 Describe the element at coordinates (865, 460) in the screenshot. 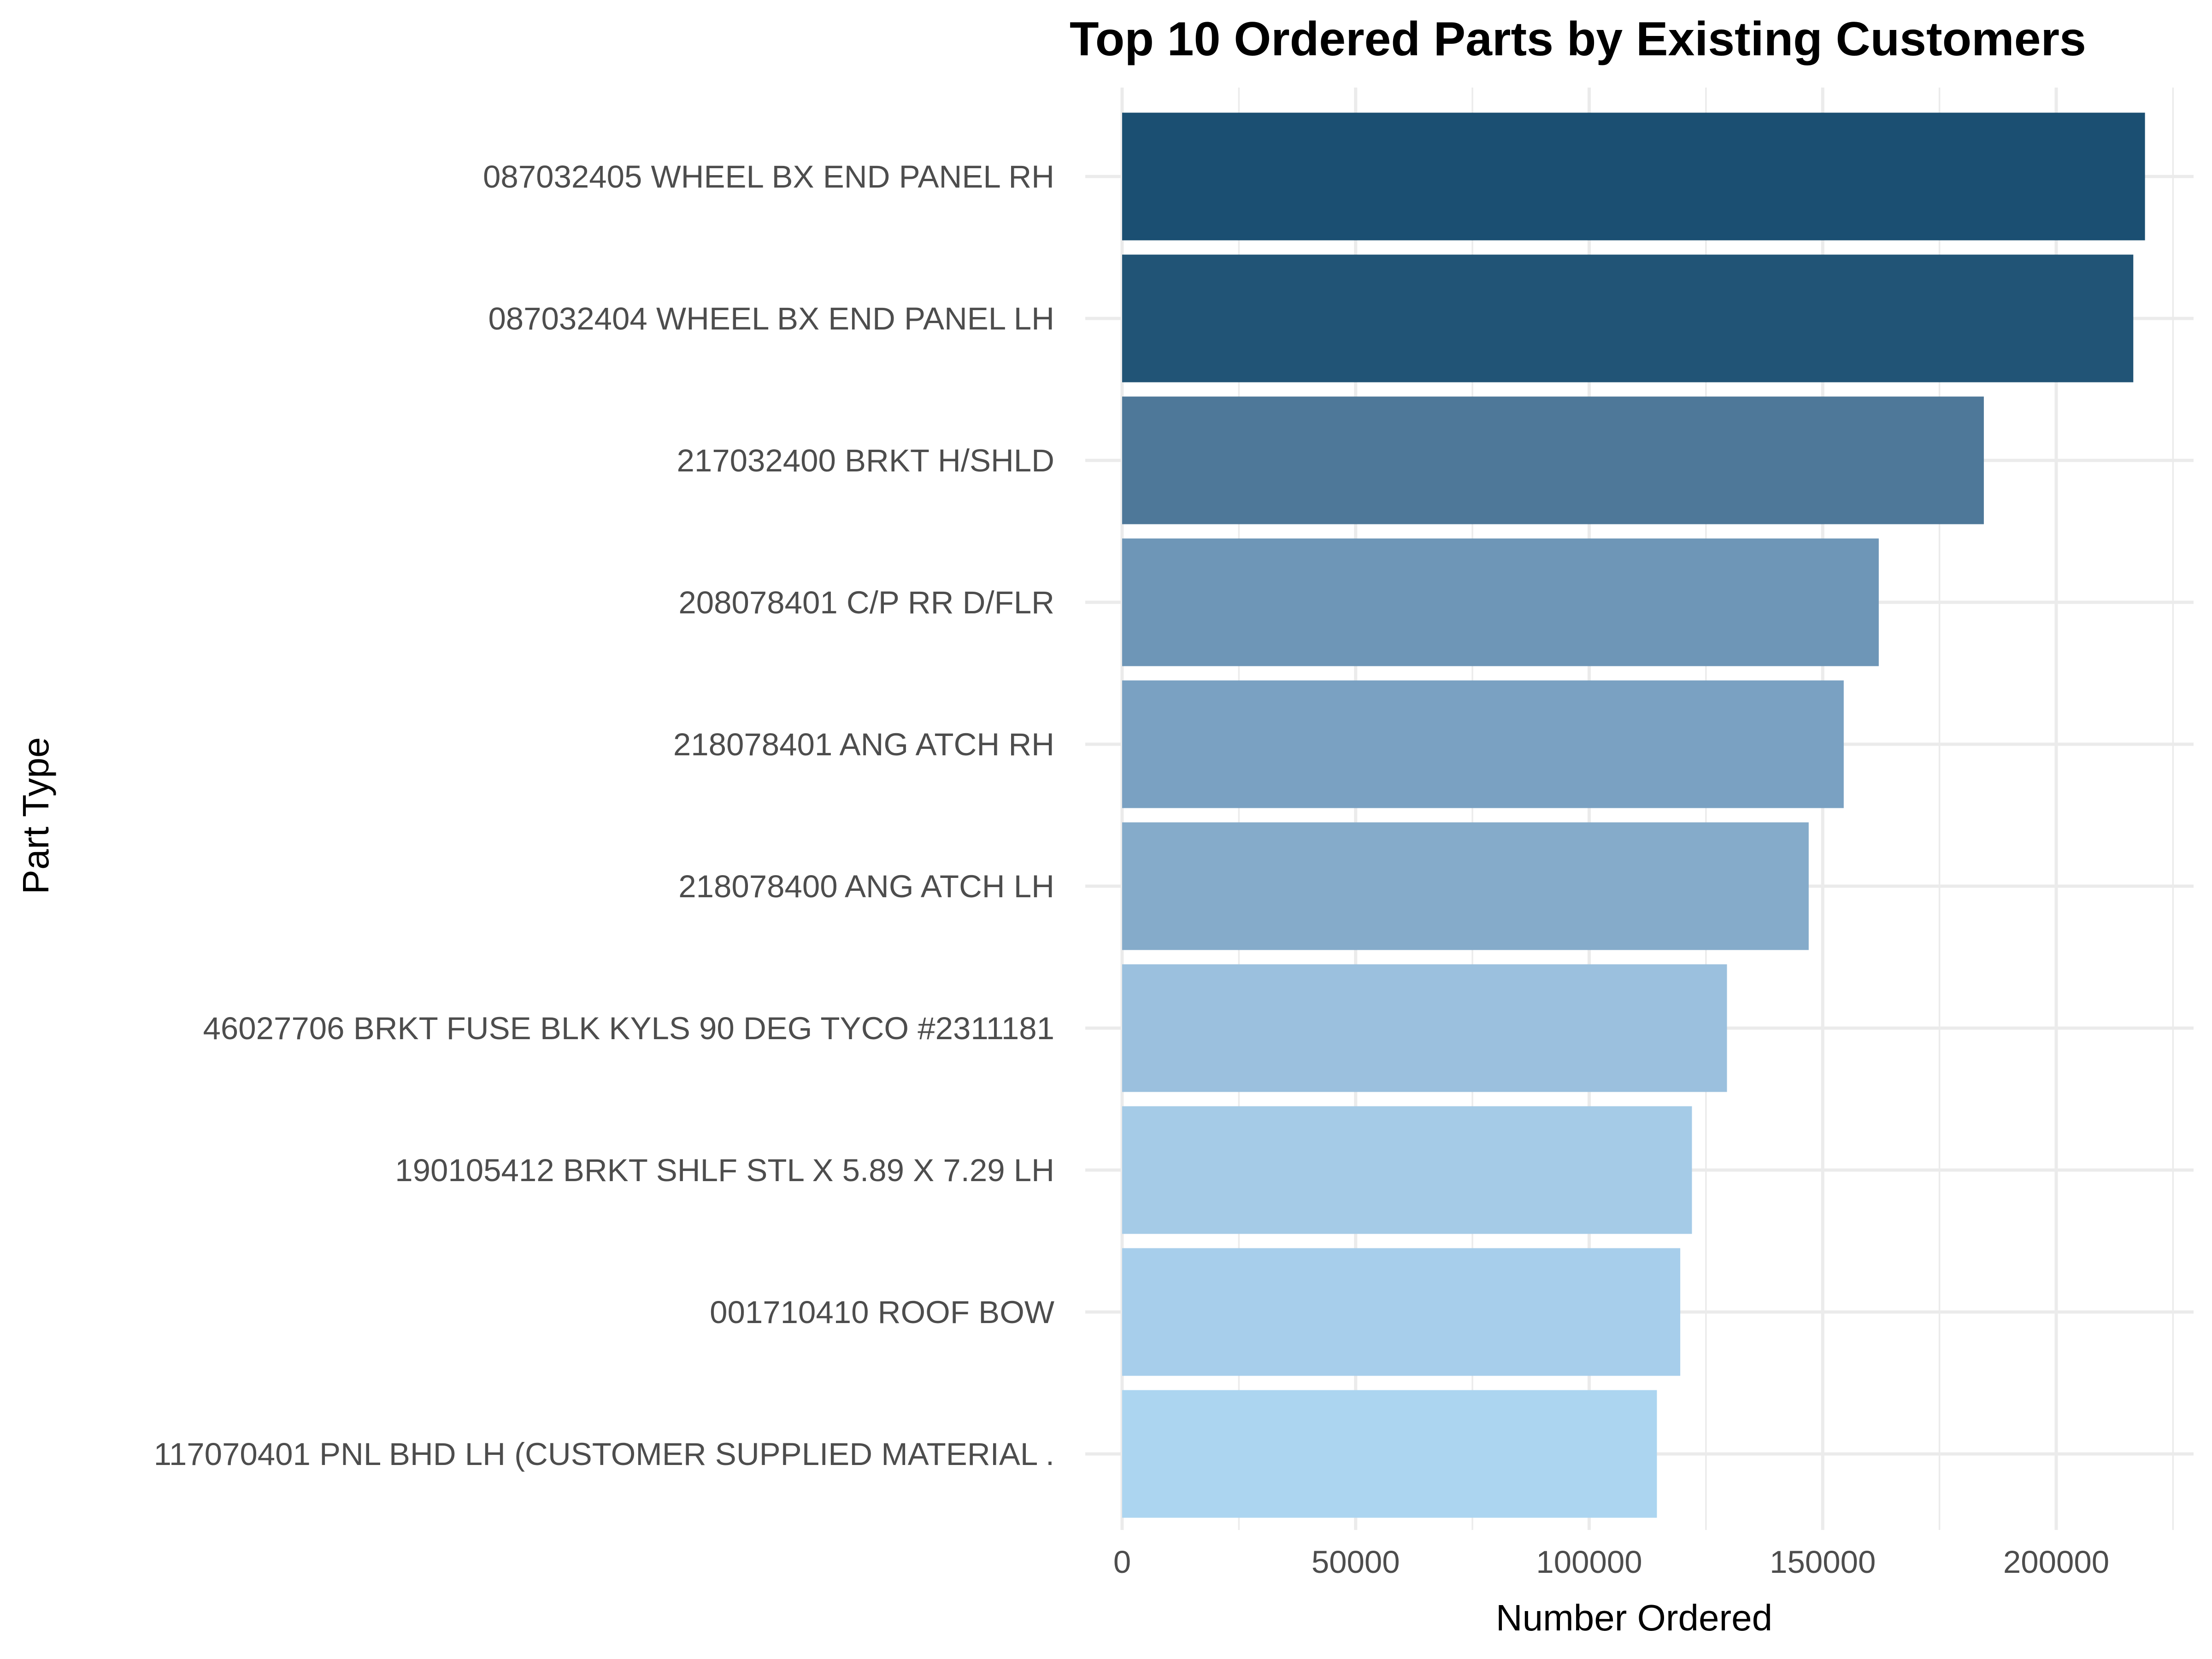

I see `category-label: 217032400 BRKT H/SHLD` at that location.